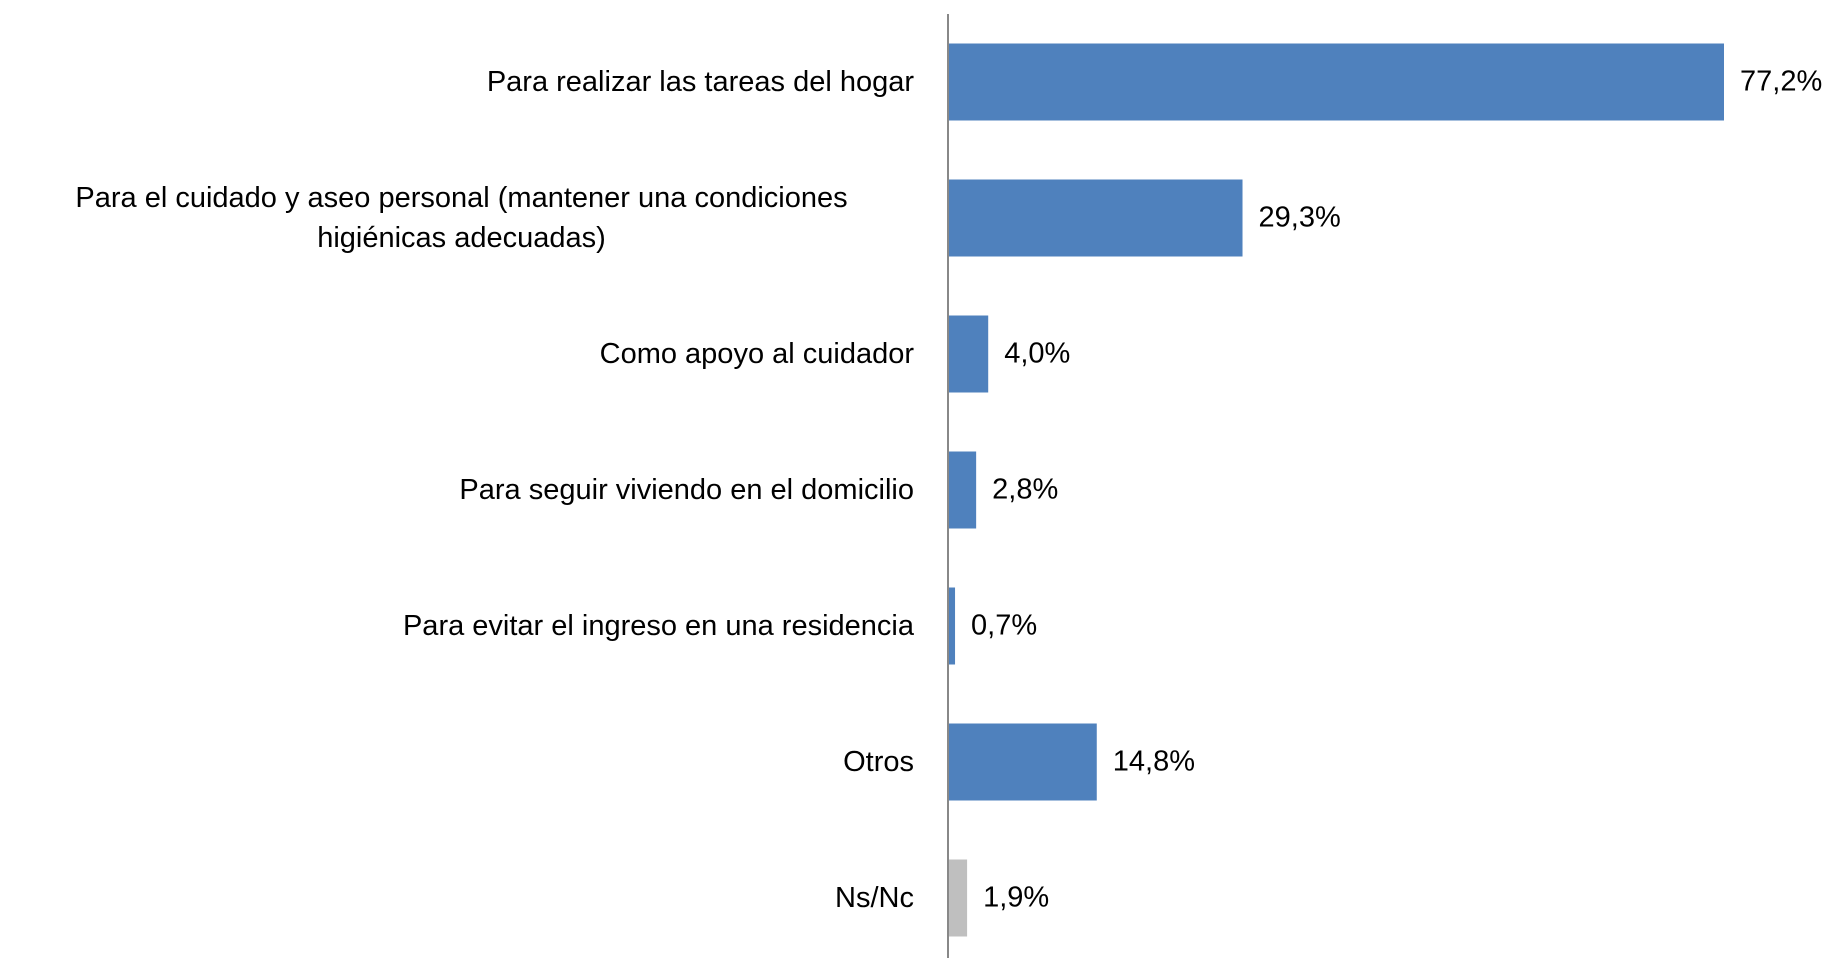 The height and width of the screenshot is (958, 1837). I want to click on value-label-text: 77,2%, so click(1781, 81).